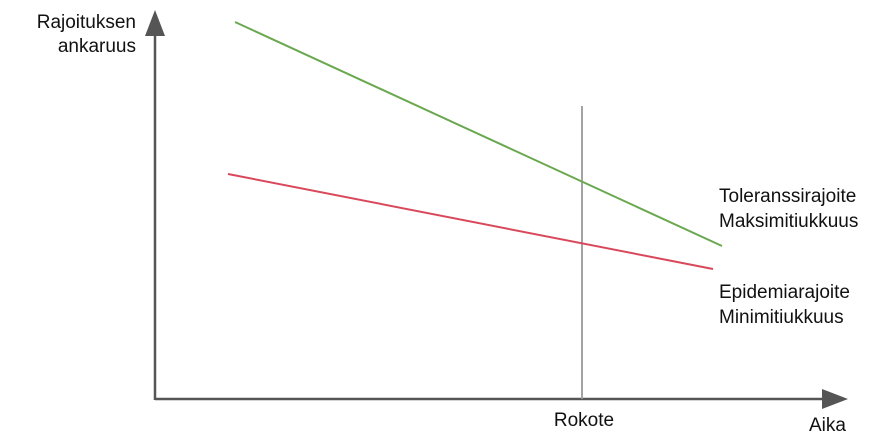  I want to click on epidemic-limit-line, so click(470, 221).